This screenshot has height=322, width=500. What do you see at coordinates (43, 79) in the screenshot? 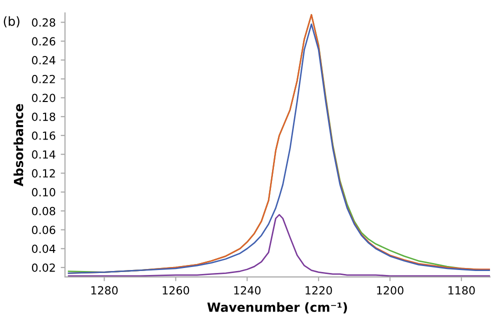
I see `y-tick-label: 0.22` at bounding box center [43, 79].